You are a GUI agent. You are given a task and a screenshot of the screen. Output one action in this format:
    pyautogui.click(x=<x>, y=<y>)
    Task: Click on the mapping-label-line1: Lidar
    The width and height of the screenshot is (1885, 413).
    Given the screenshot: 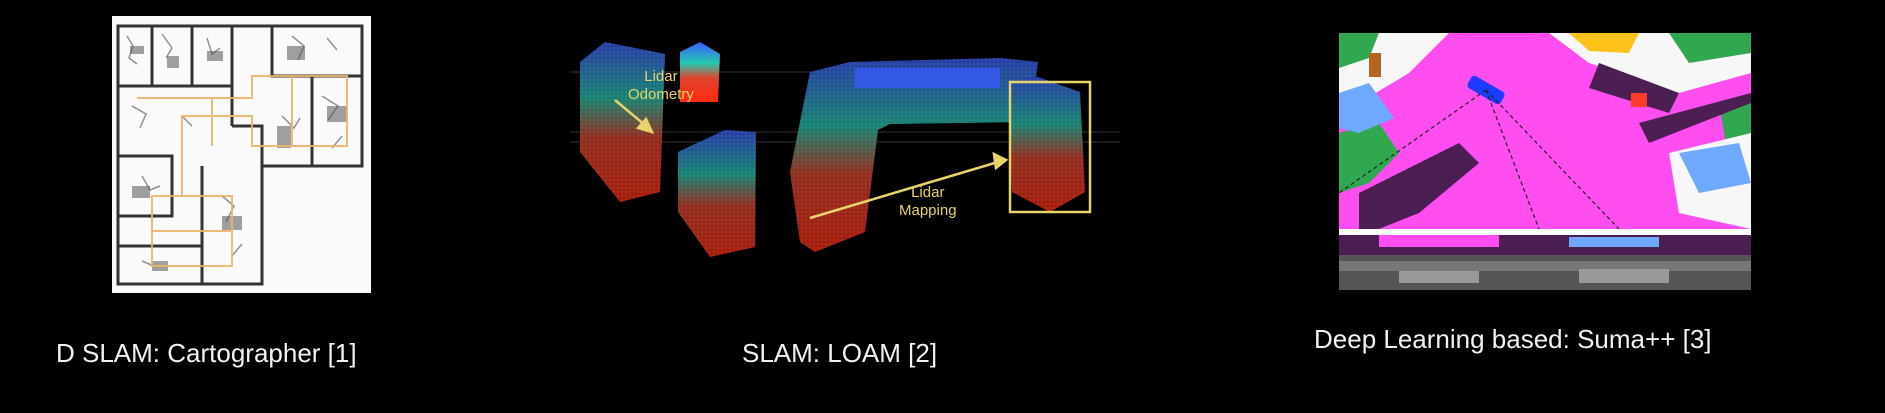 What is the action you would take?
    pyautogui.click(x=928, y=192)
    